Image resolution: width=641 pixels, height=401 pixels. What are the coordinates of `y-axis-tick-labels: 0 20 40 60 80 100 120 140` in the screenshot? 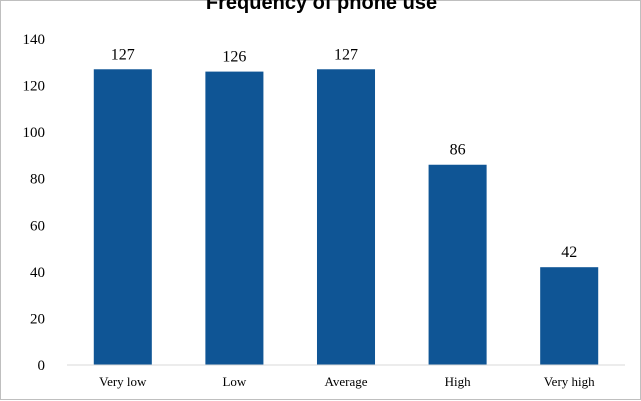 It's located at (34, 203).